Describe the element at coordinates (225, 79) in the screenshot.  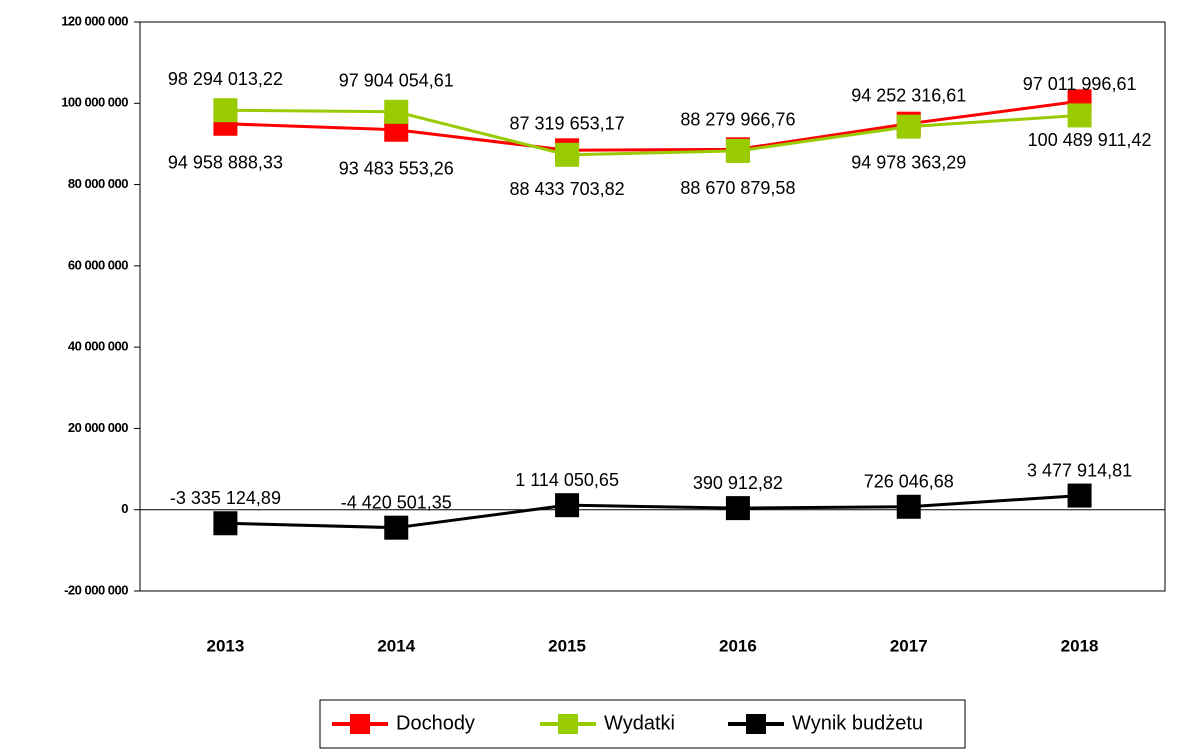
I see `data-label: 98 294 013,22` at that location.